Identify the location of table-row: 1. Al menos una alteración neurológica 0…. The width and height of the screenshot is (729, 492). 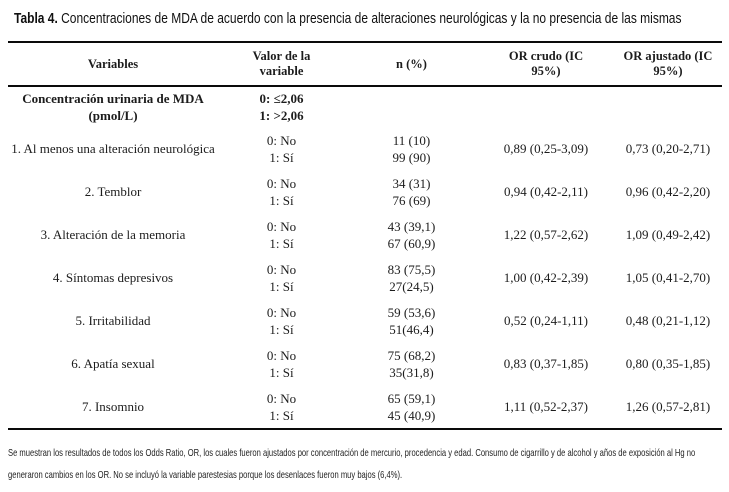
(365, 148).